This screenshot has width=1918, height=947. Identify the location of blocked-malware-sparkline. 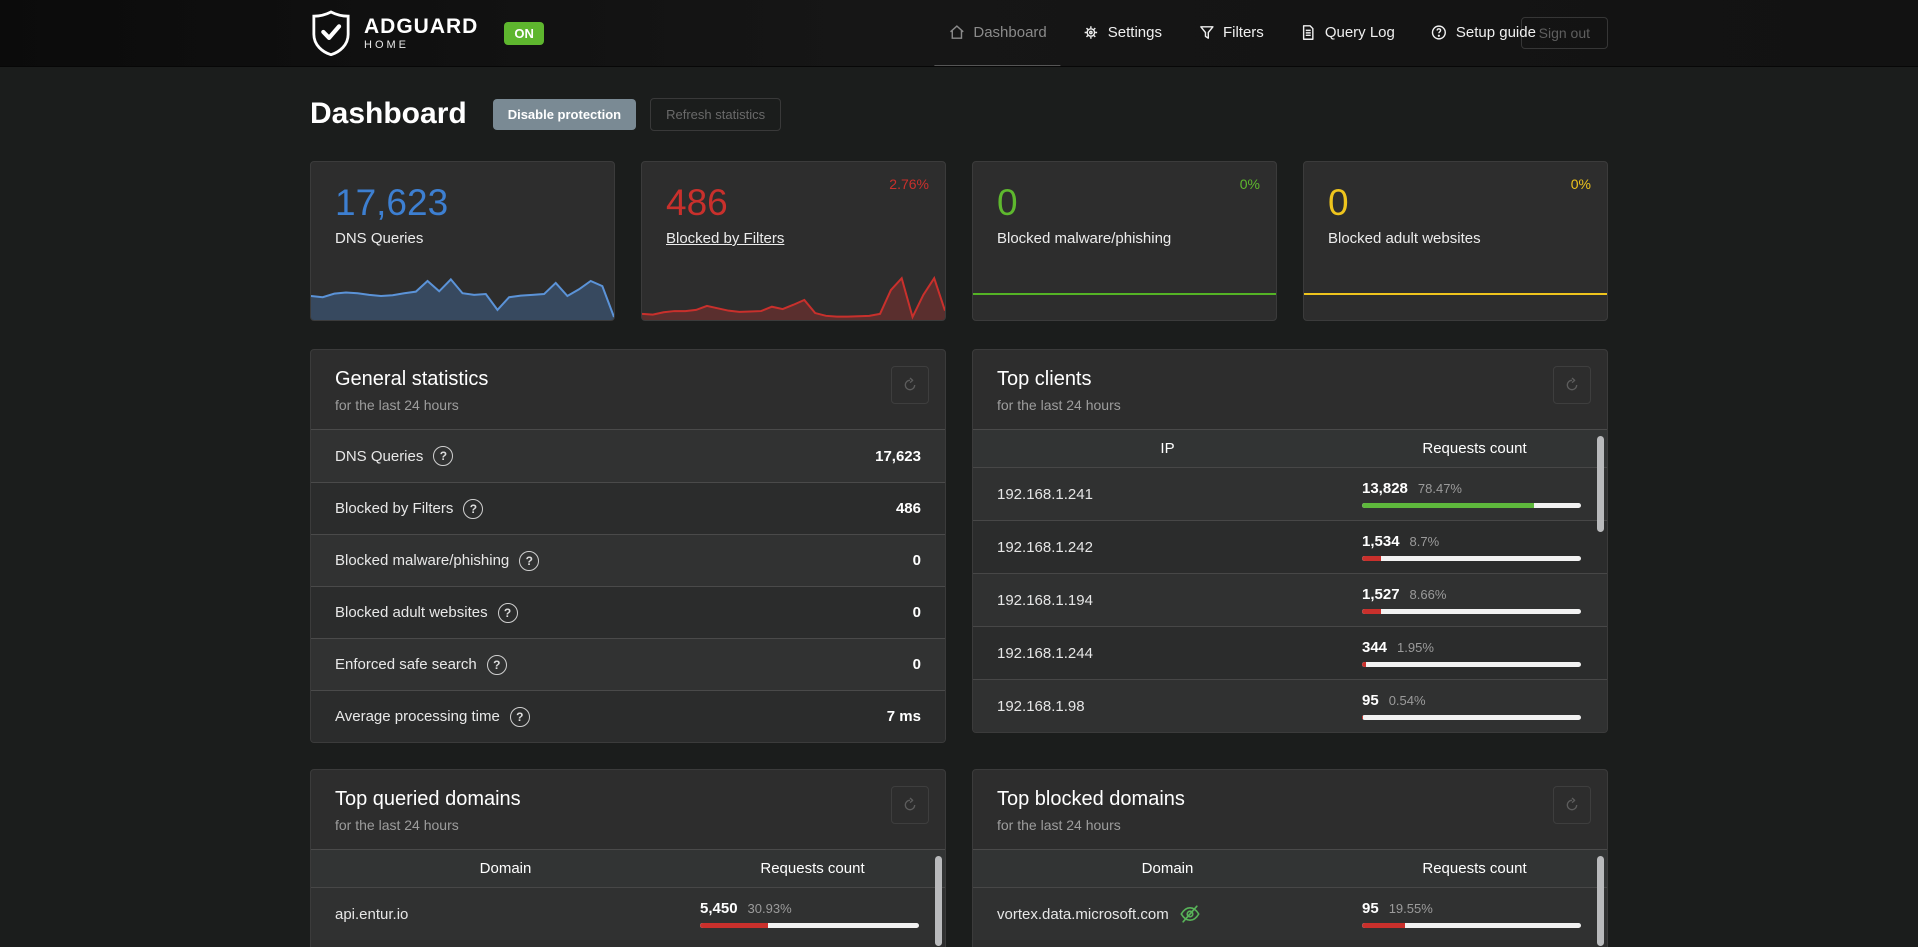
(1124, 298).